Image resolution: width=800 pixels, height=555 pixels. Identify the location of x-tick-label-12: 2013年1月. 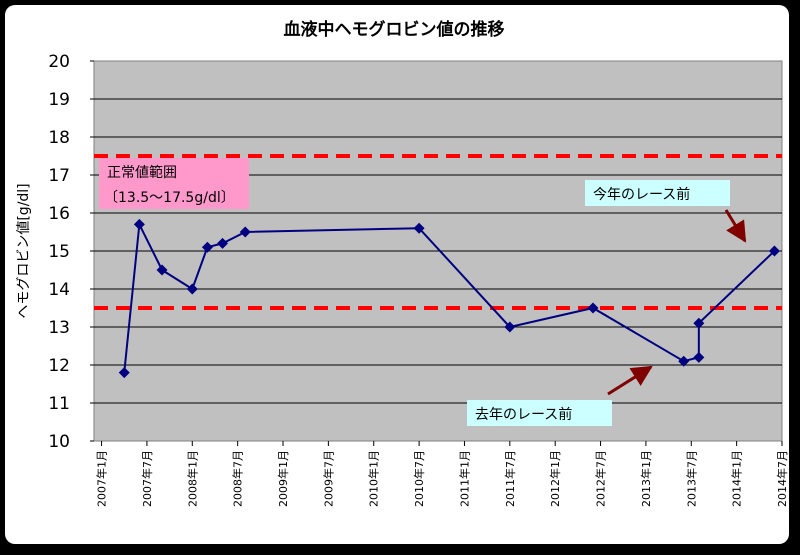
(646, 478).